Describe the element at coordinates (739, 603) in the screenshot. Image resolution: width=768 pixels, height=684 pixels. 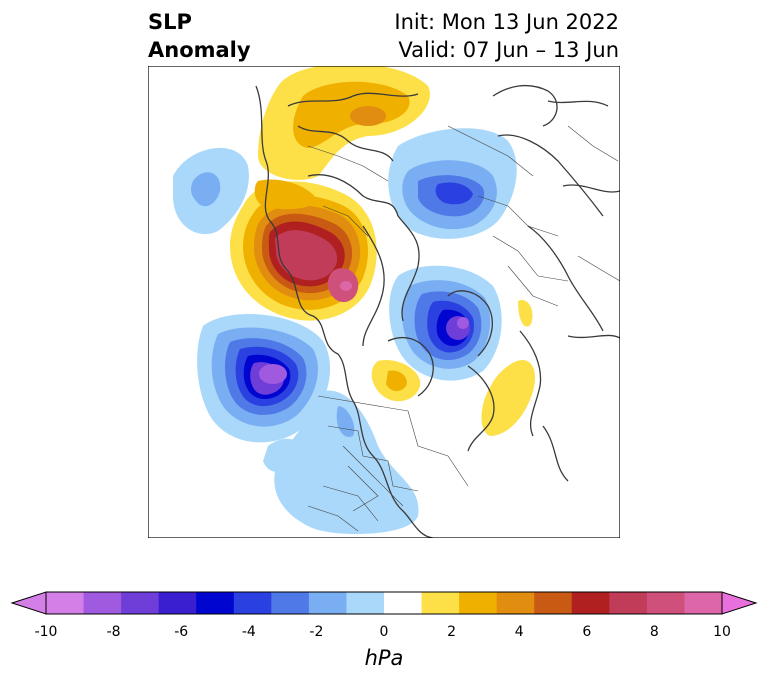
I see `colorbar-high-extend` at that location.